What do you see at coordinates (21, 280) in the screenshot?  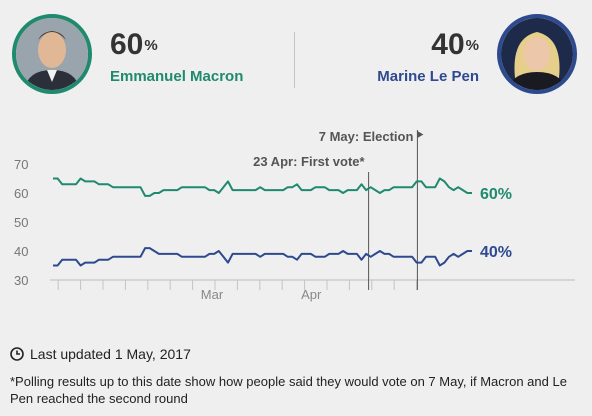 I see `y-tick-label: 30` at bounding box center [21, 280].